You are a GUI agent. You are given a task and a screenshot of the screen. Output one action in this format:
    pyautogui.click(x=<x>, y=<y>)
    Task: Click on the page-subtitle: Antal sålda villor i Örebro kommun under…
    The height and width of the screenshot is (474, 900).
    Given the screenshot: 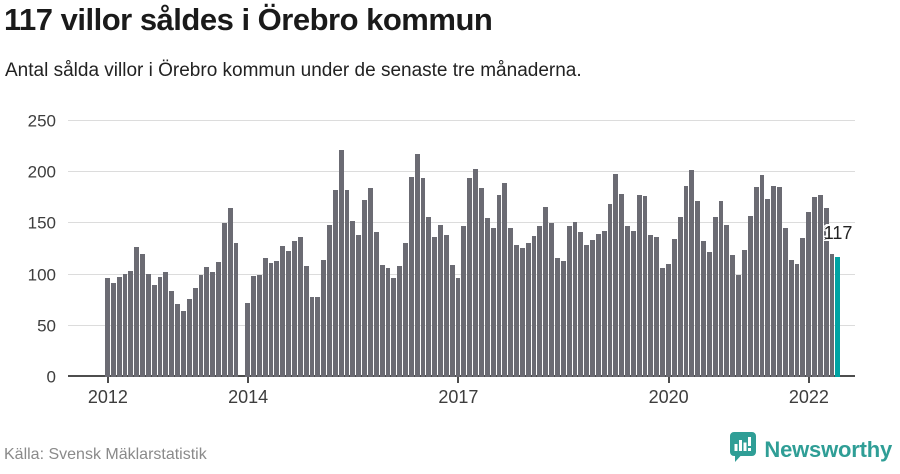 What is the action you would take?
    pyautogui.click(x=293, y=70)
    